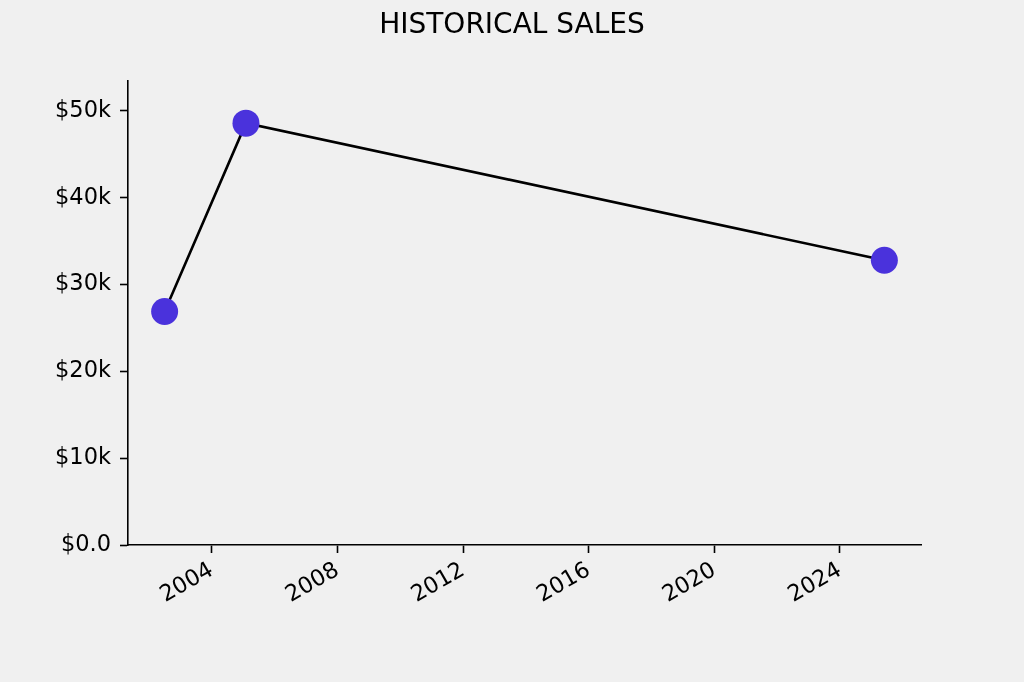 Image resolution: width=1024 pixels, height=682 pixels. I want to click on chart-title: HISTORICAL SALES, so click(512, 24).